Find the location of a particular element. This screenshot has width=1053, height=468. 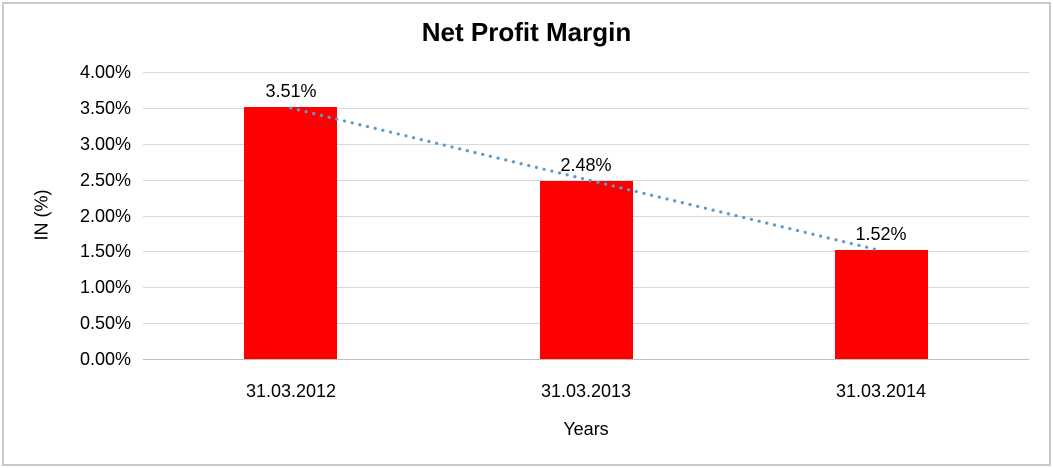

x-axis-line is located at coordinates (586, 359).